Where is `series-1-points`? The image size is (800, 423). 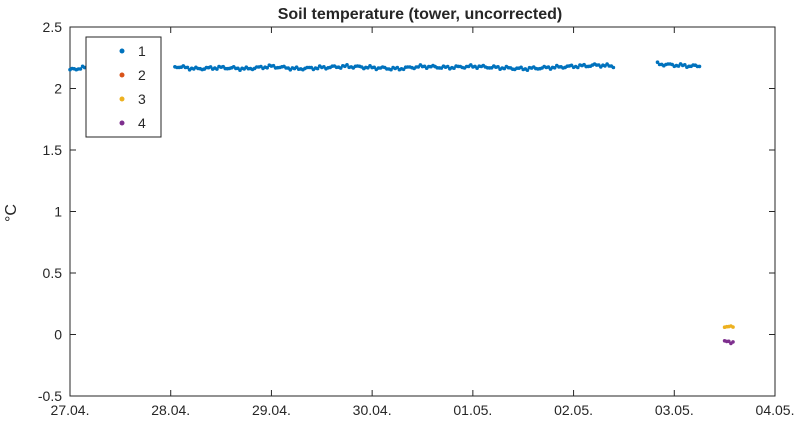 series-1-points is located at coordinates (385, 66).